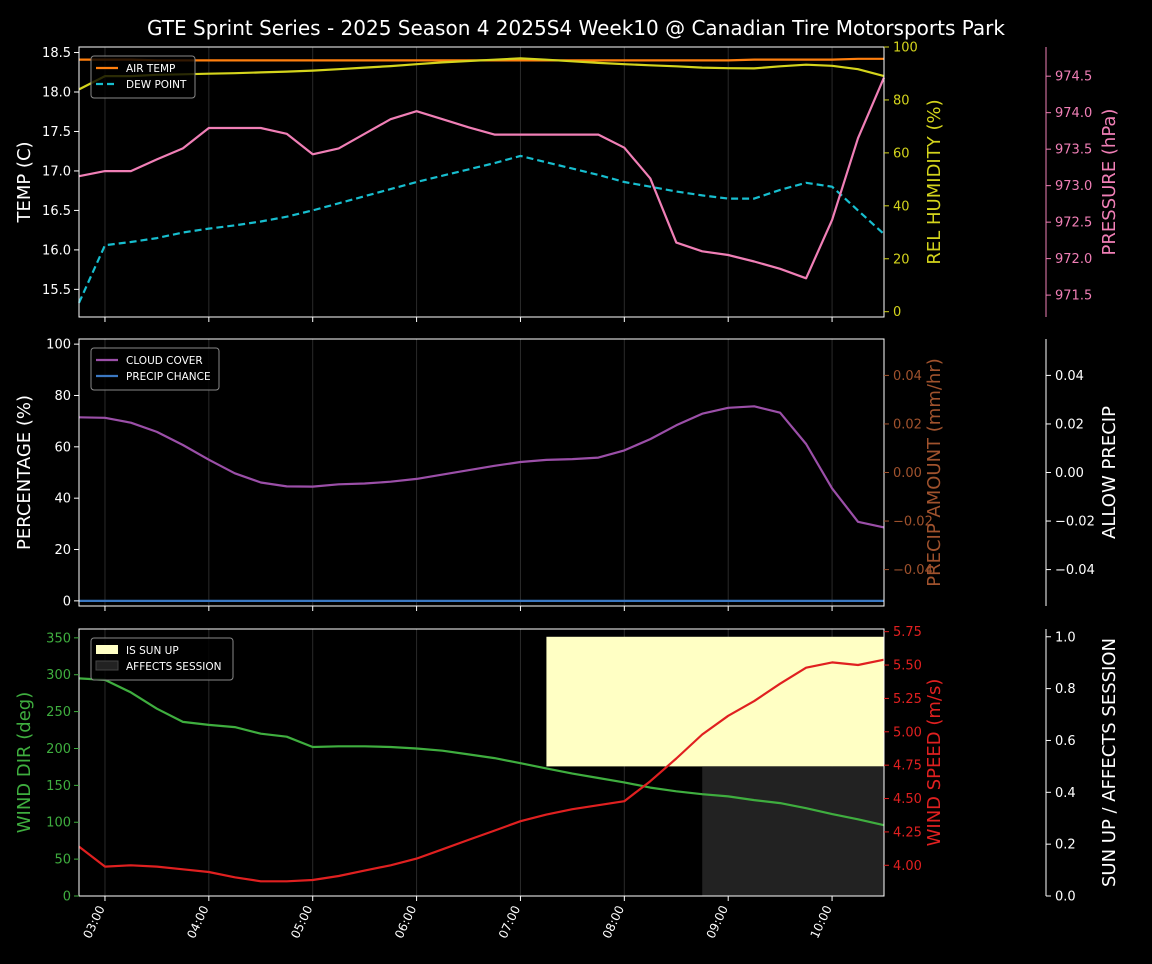  What do you see at coordinates (897, 312) in the screenshot?
I see `y-tick-label-right: 0` at bounding box center [897, 312].